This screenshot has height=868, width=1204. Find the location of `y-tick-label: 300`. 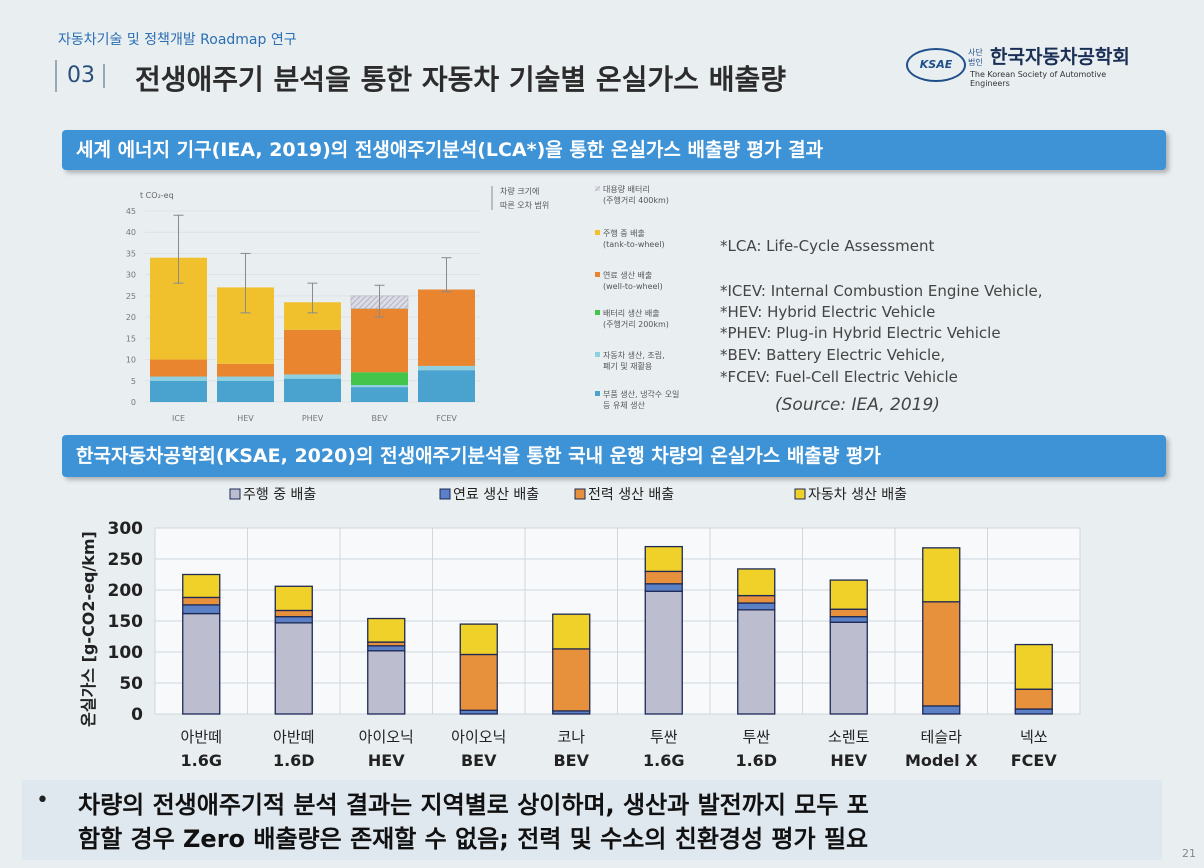

y-tick-label: 300 is located at coordinates (126, 529).